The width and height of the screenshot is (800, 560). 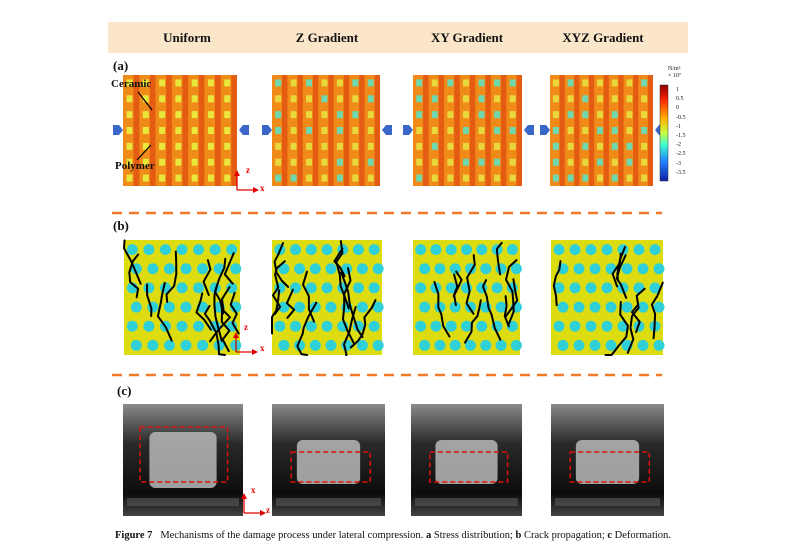 I want to click on specimen-body, so click(x=183, y=460).